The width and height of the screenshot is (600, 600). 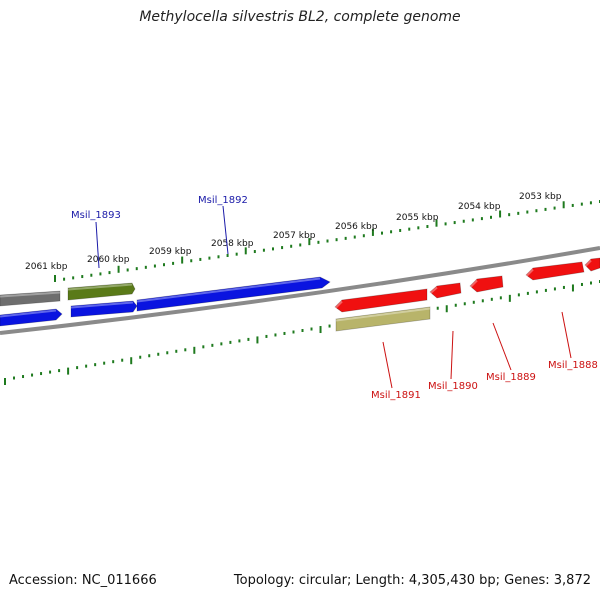 I want to click on msil-1888-label: Msil_1888, so click(x=573, y=365).